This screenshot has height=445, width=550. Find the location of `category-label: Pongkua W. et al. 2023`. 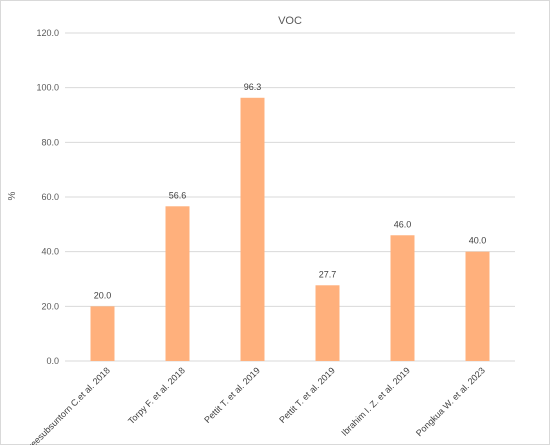

category-label: Pongkua W. et al. 2023 is located at coordinates (450, 401).